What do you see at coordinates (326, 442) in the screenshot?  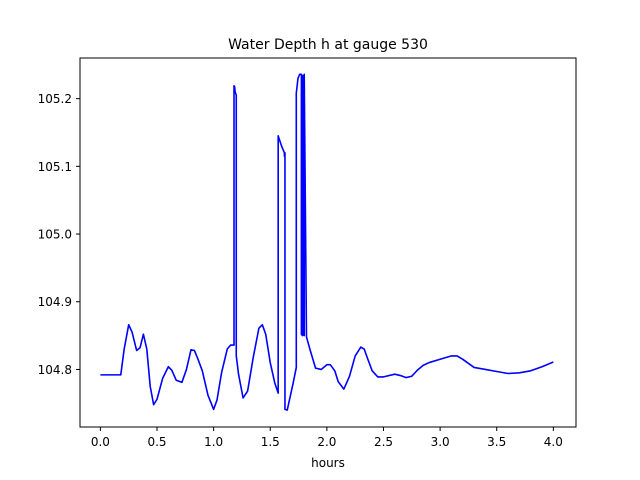 I see `x-tick-label: 2.0` at bounding box center [326, 442].